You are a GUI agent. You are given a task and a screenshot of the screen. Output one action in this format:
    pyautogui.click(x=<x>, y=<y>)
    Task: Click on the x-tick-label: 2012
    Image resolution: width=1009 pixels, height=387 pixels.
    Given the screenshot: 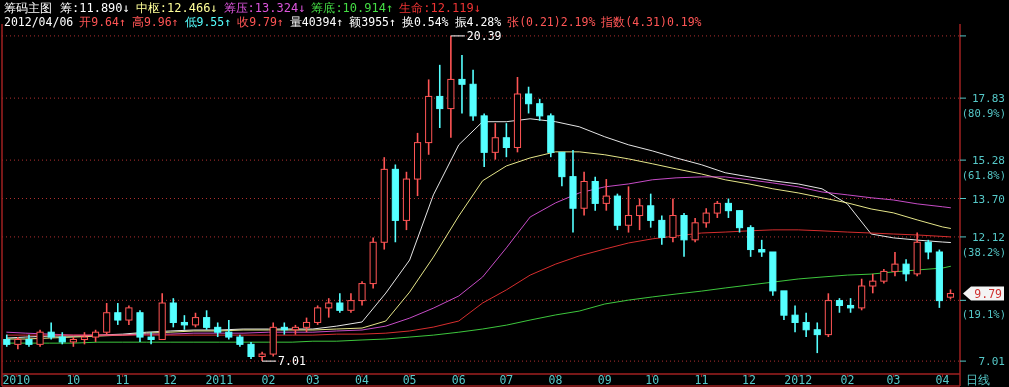 What is the action you would take?
    pyautogui.click(x=798, y=380)
    